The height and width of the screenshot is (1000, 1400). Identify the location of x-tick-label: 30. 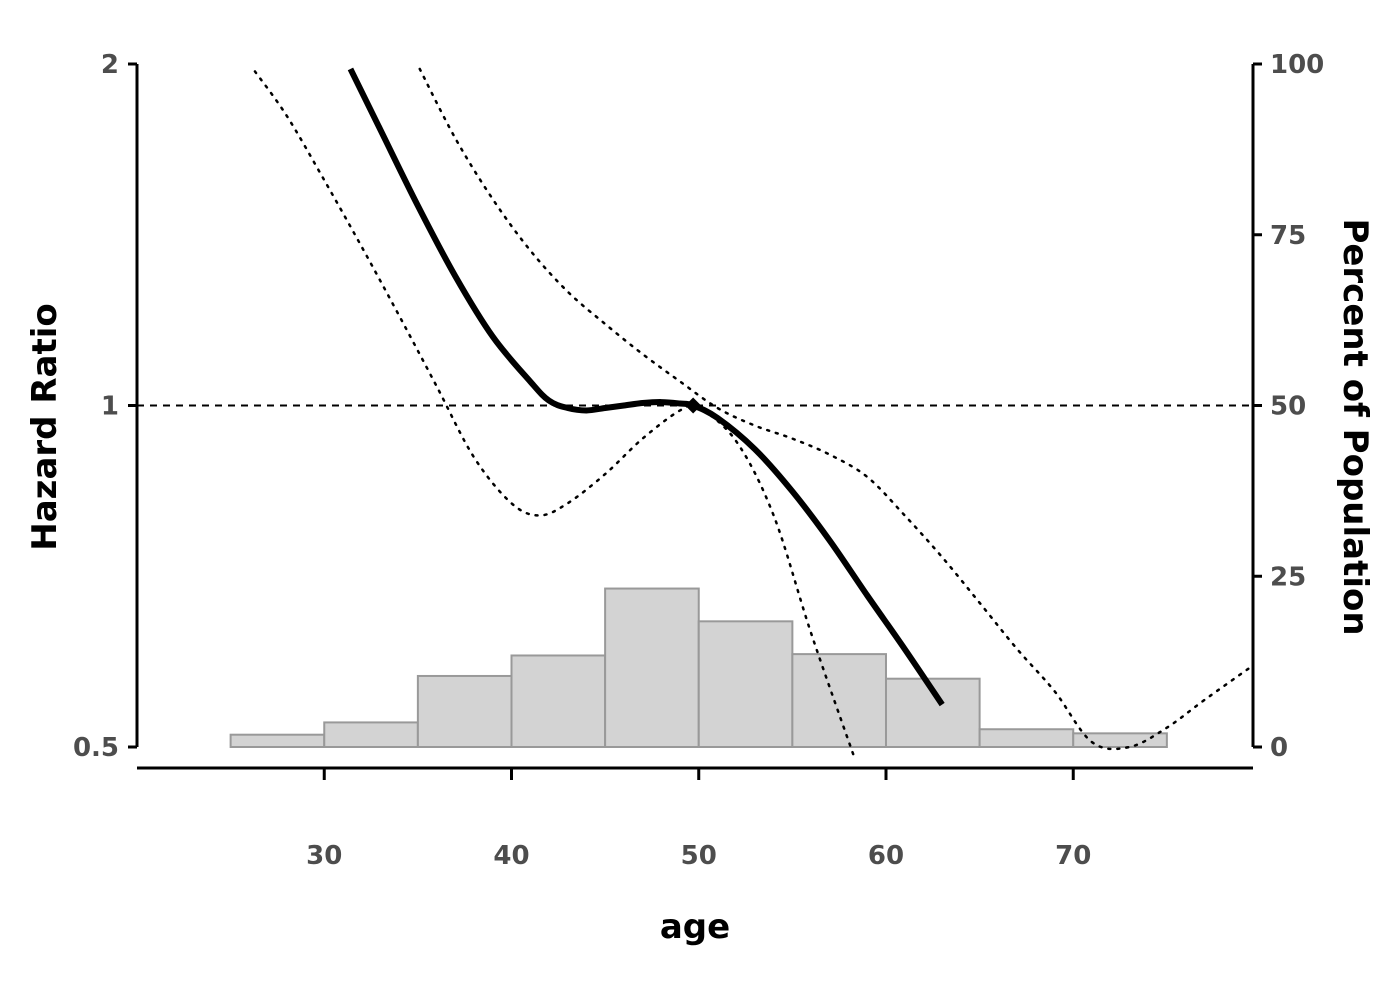
(324, 856).